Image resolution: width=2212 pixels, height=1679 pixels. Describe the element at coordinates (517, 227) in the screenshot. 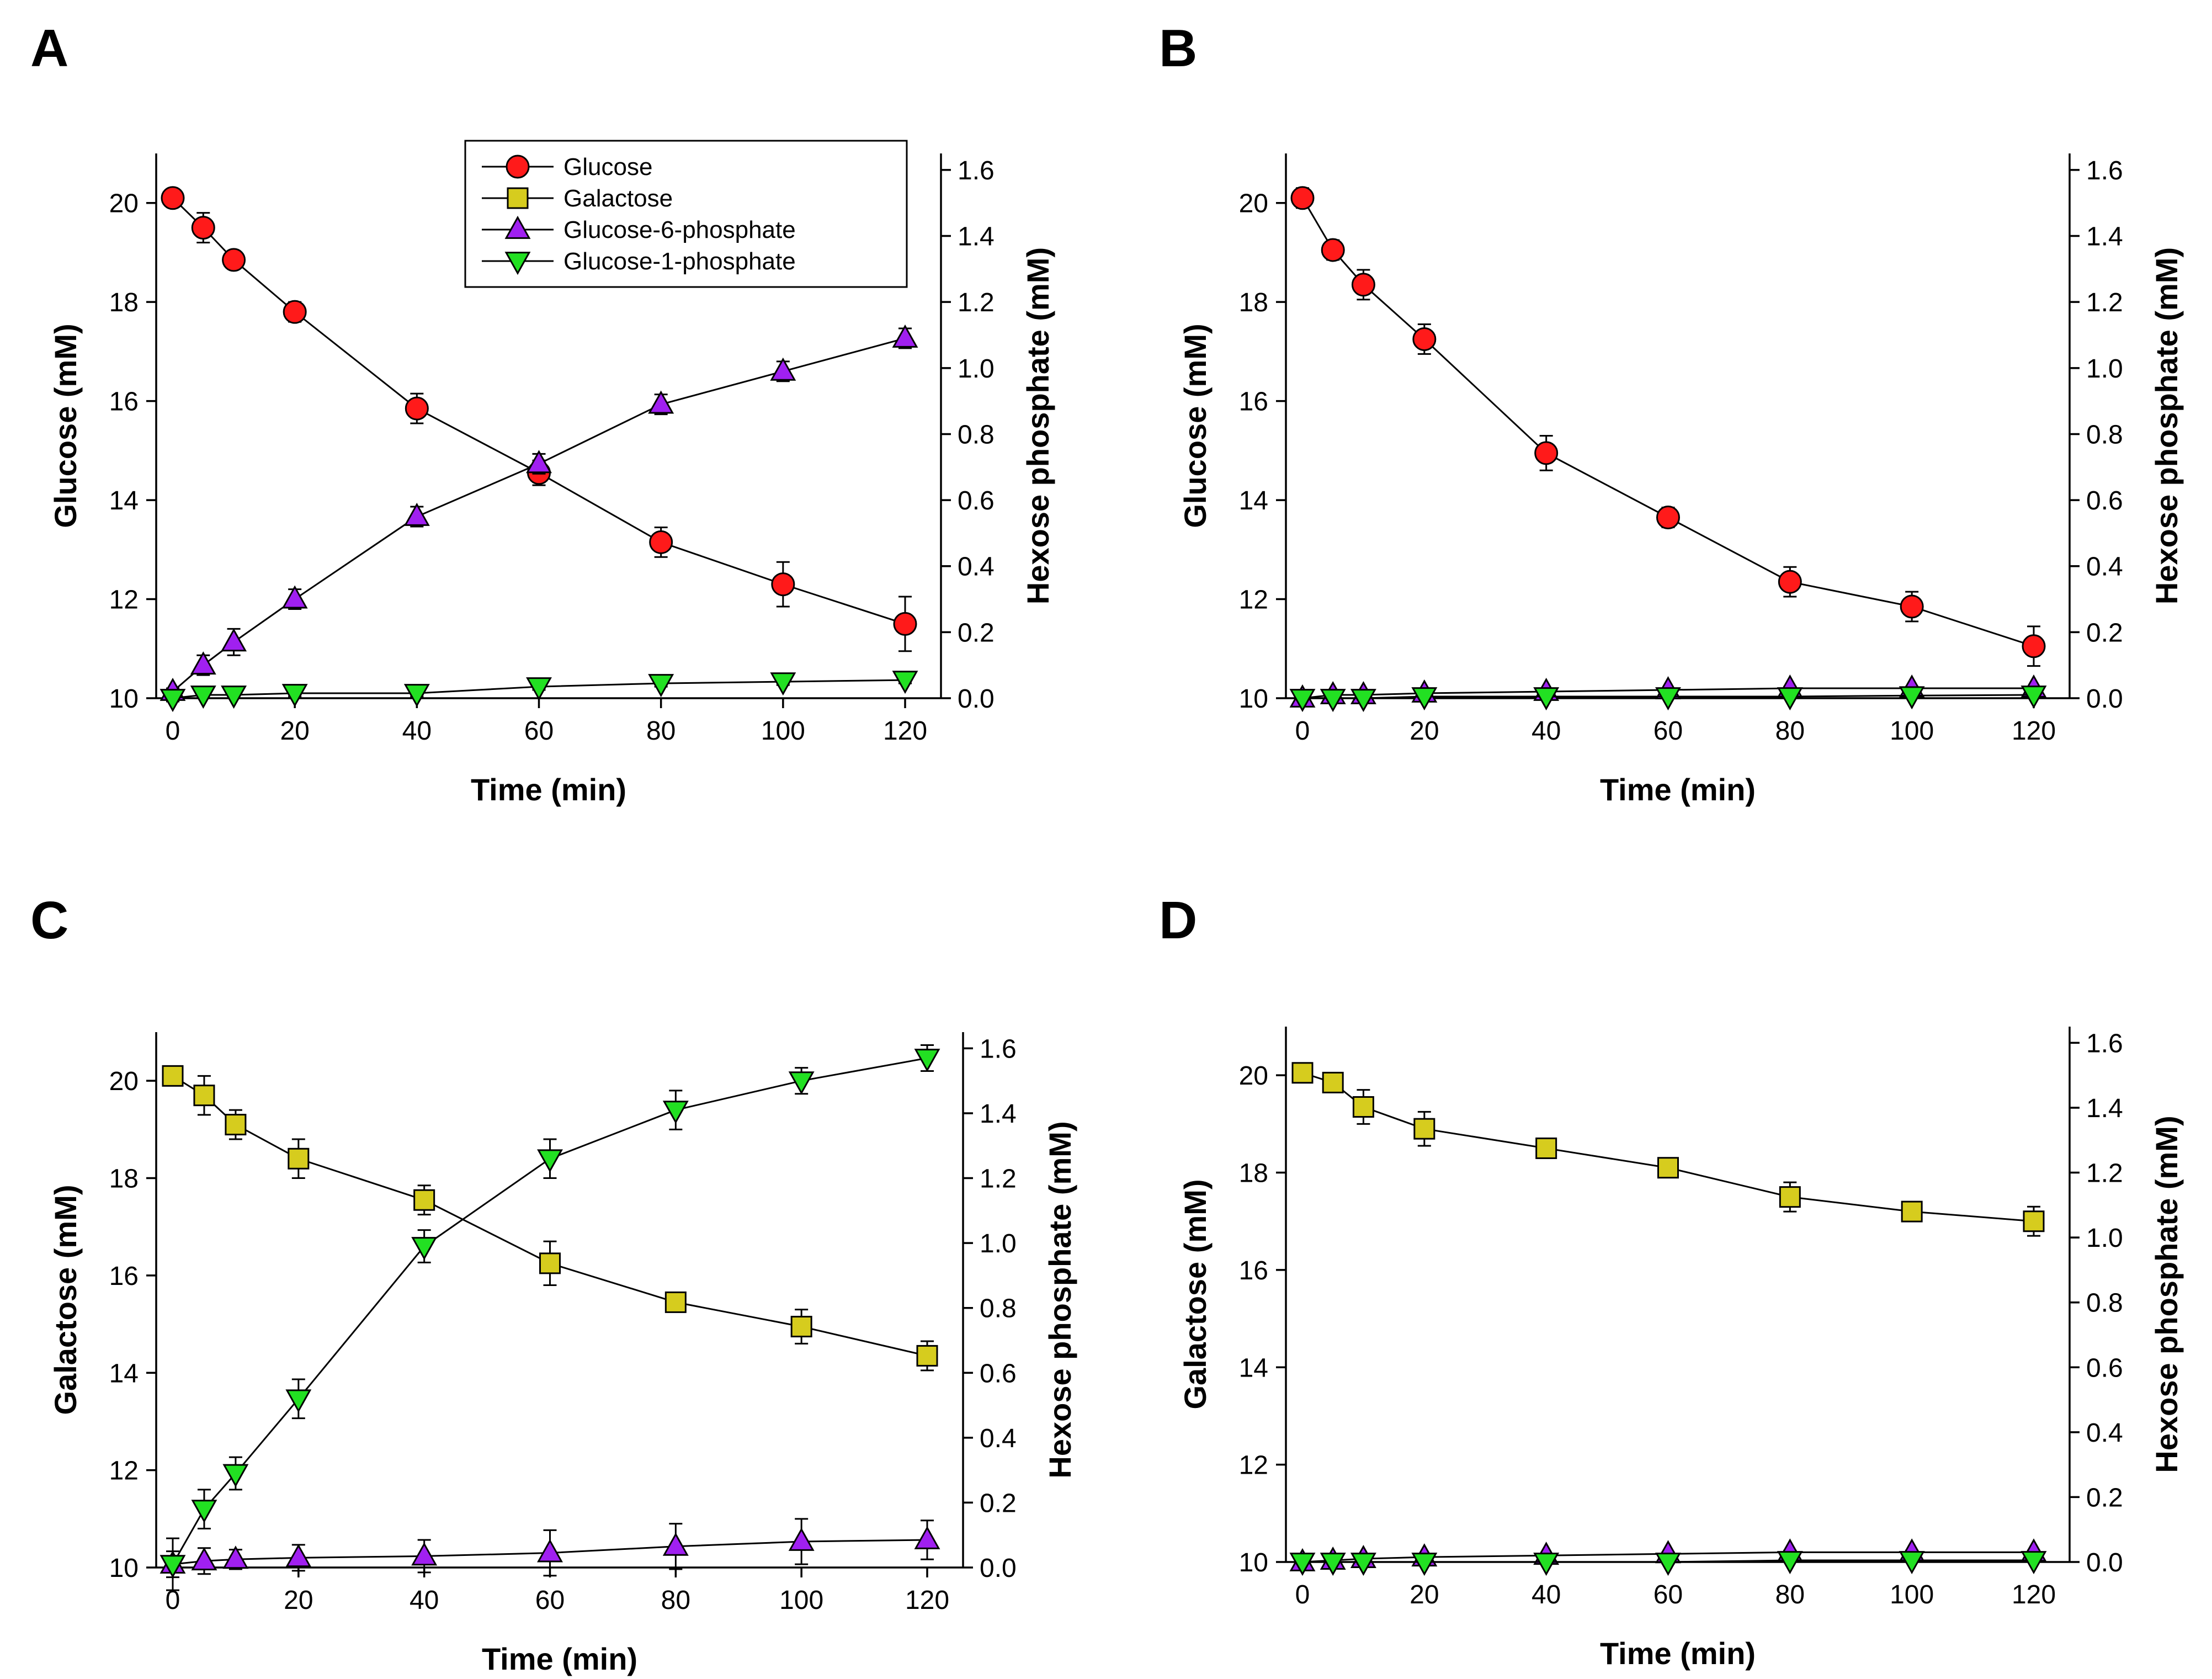

I see `legend-marker` at that location.